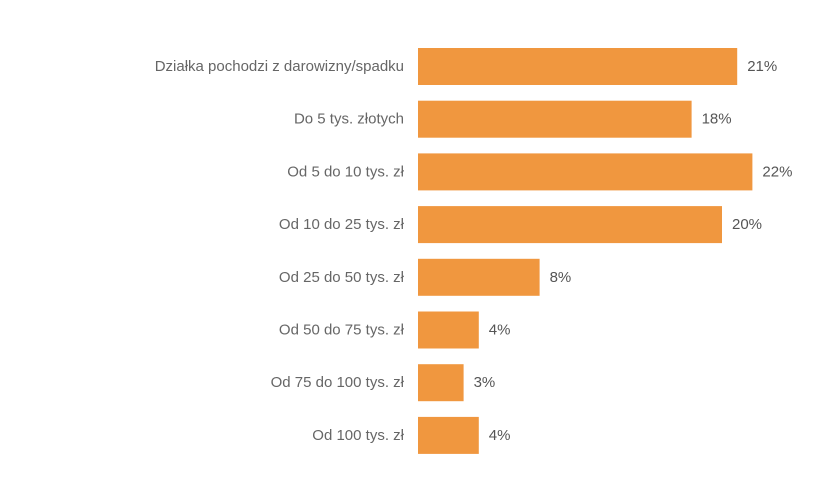 The image size is (840, 480). I want to click on category-label-od-50-do-75-tys-zl: Od 50 do 75 tys. zł, so click(342, 330).